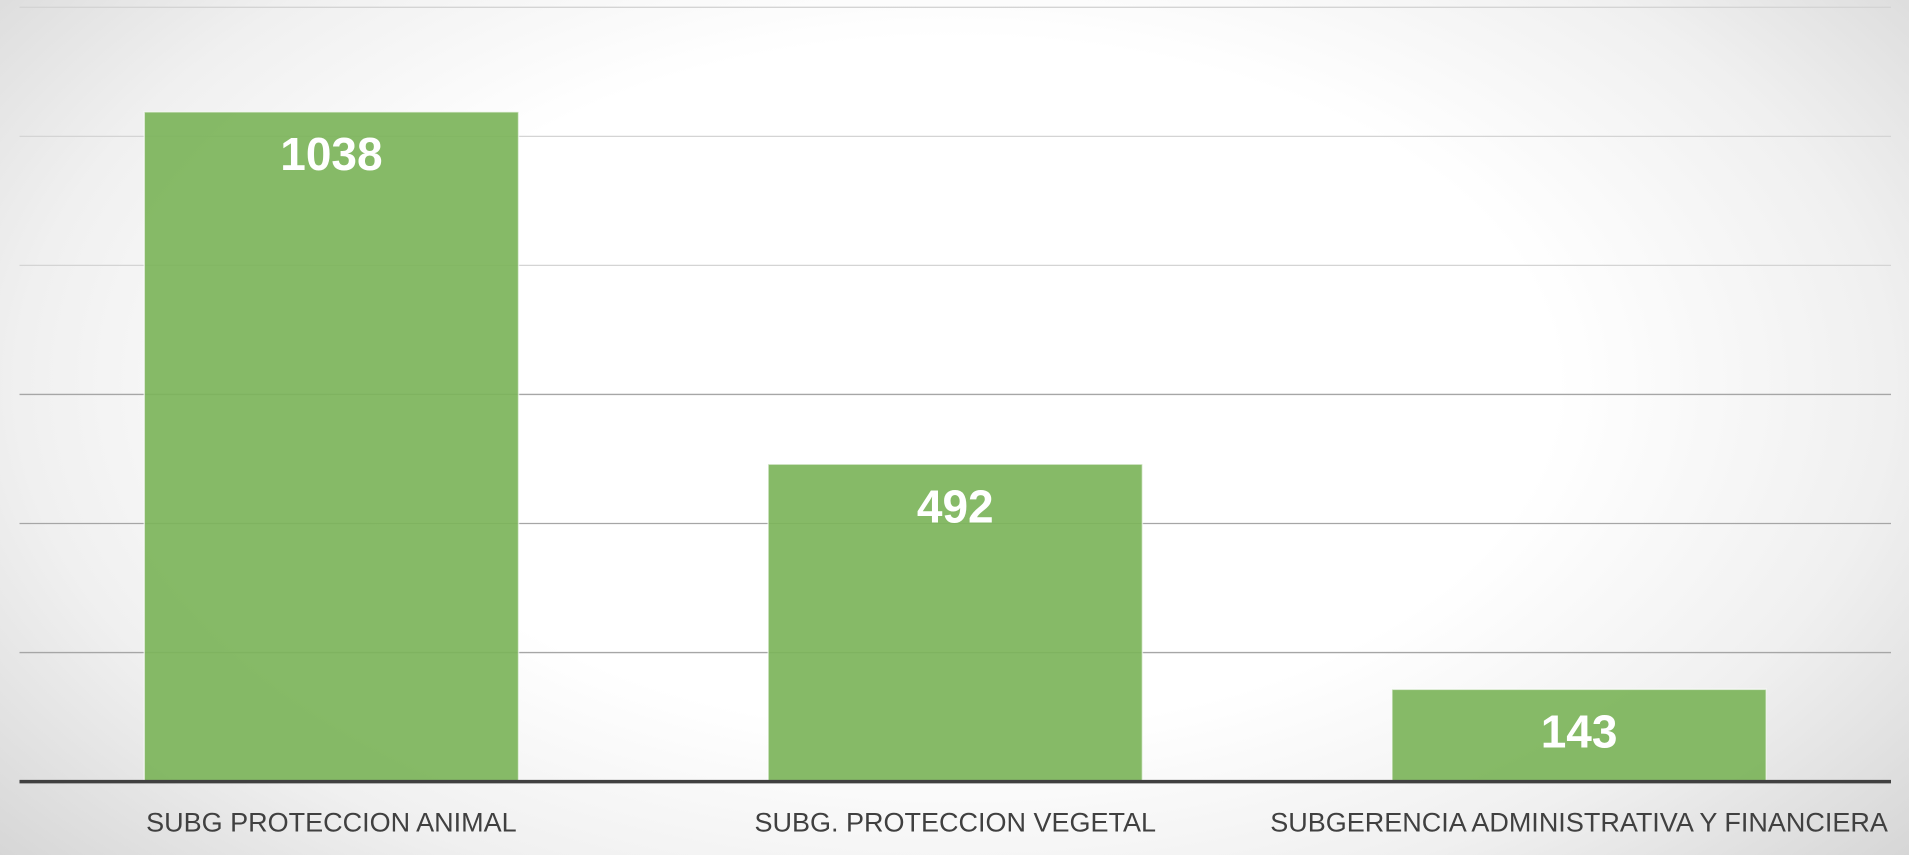  Describe the element at coordinates (955, 506) in the screenshot. I see `data-label: 492` at that location.